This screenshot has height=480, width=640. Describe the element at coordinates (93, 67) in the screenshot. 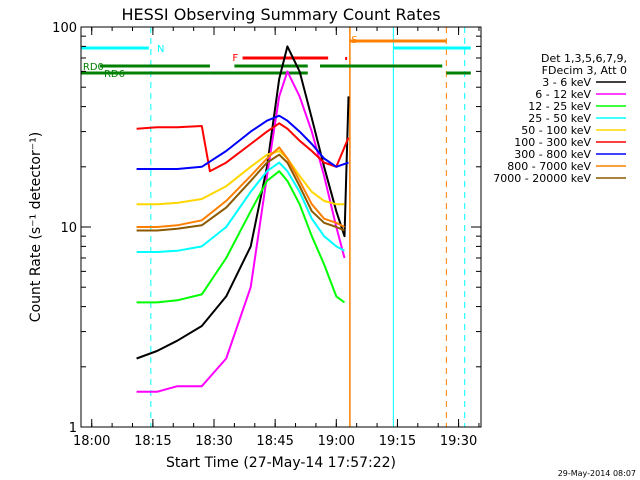

I see `rd0-label: RD0` at that location.